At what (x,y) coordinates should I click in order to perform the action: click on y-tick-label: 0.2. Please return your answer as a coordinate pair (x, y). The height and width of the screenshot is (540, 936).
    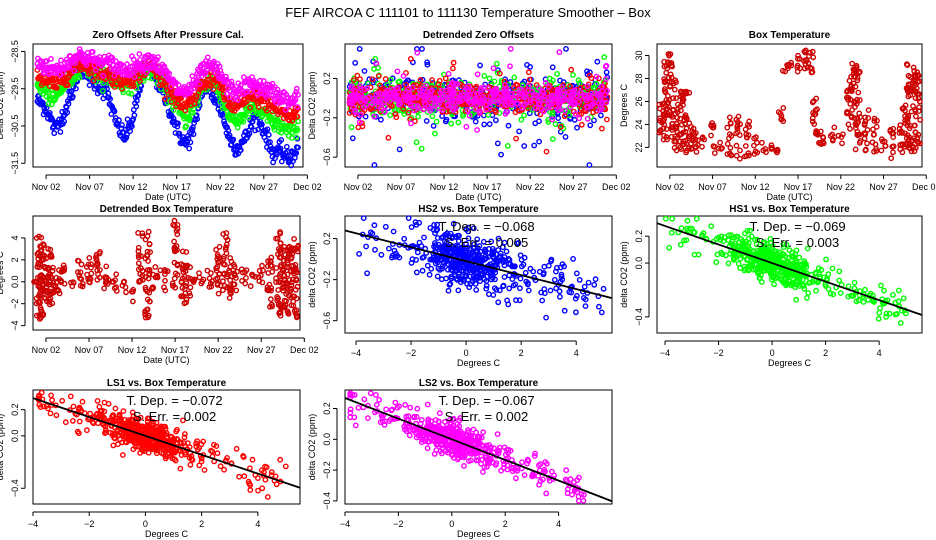
    Looking at the image, I should click on (327, 238).